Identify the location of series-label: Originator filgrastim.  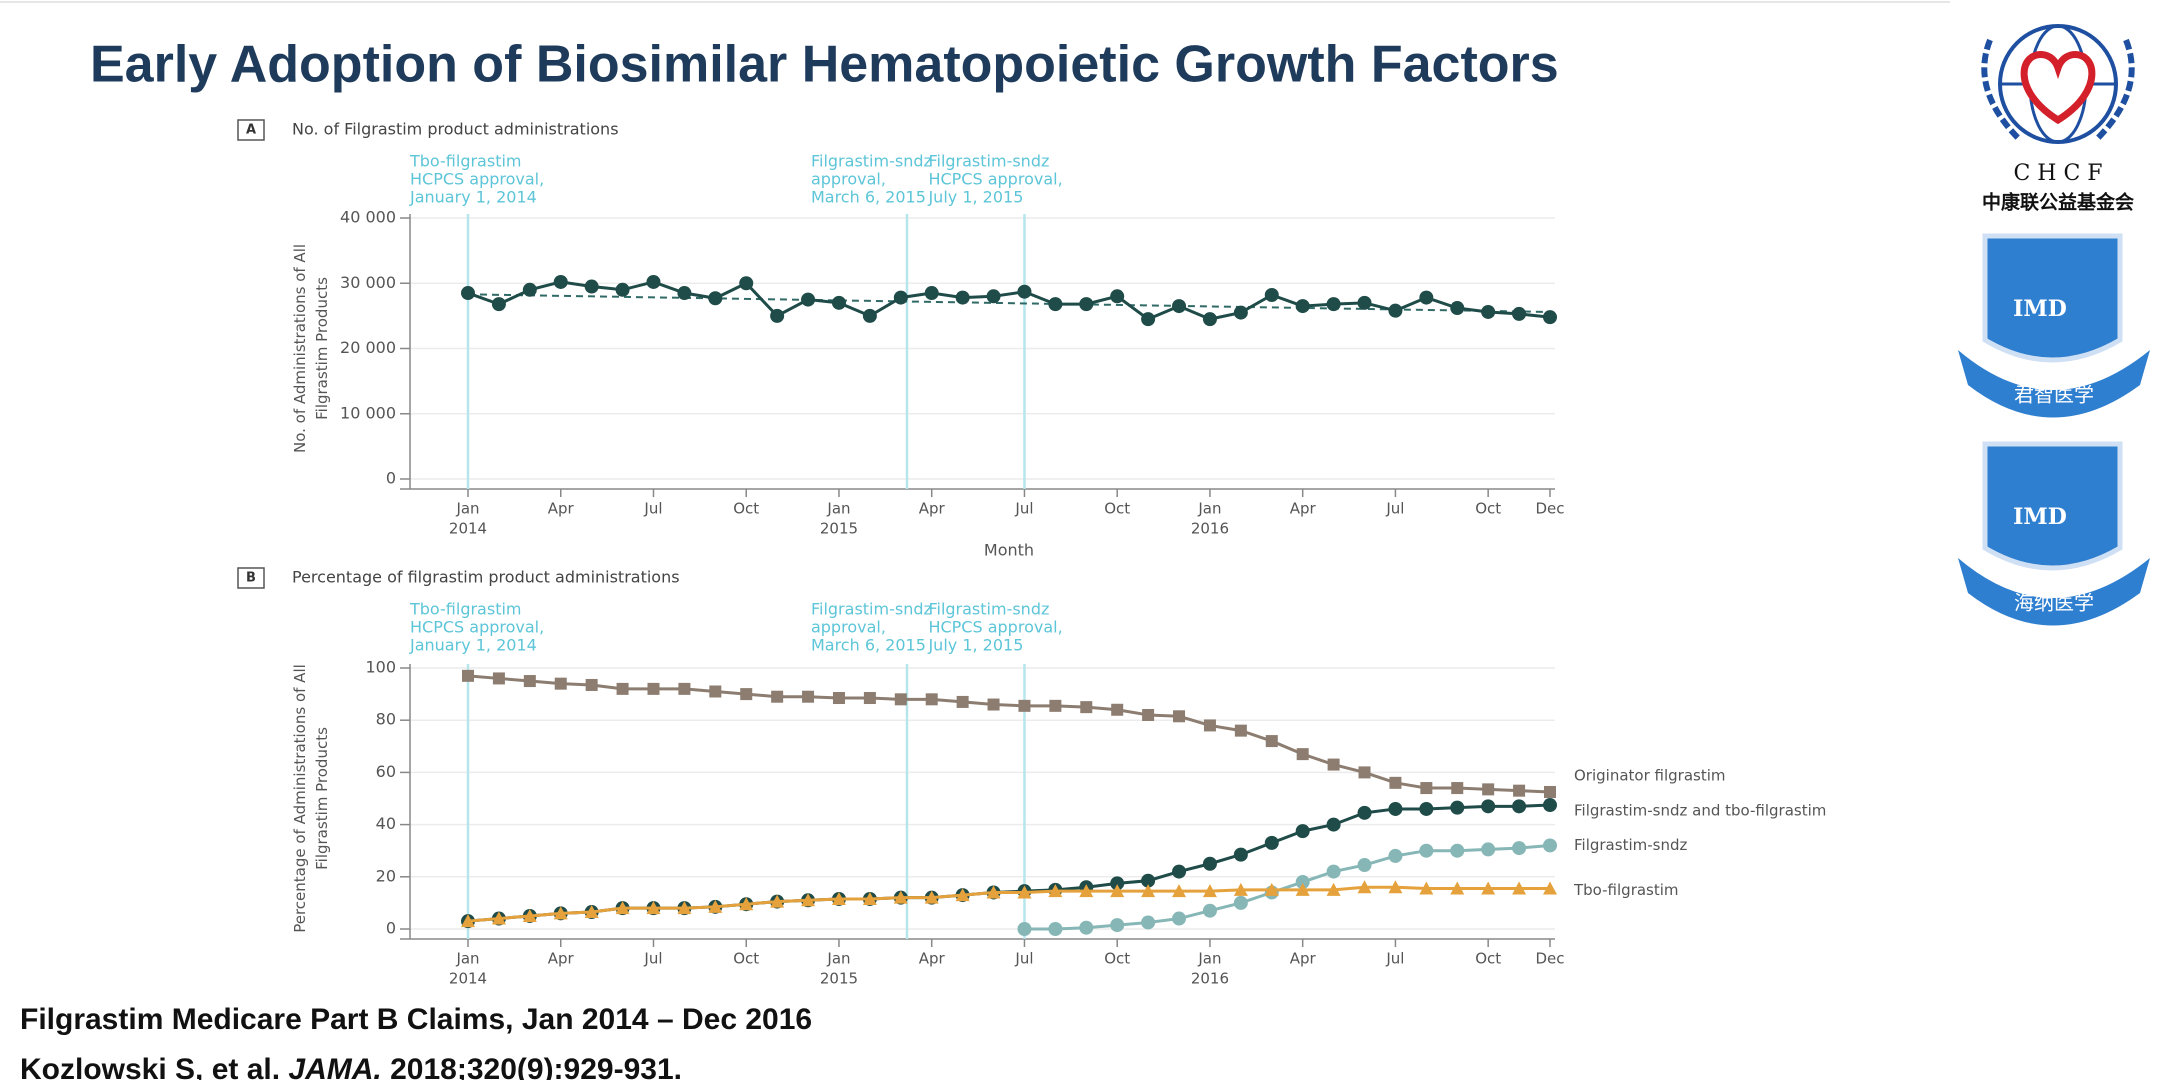
(1650, 775).